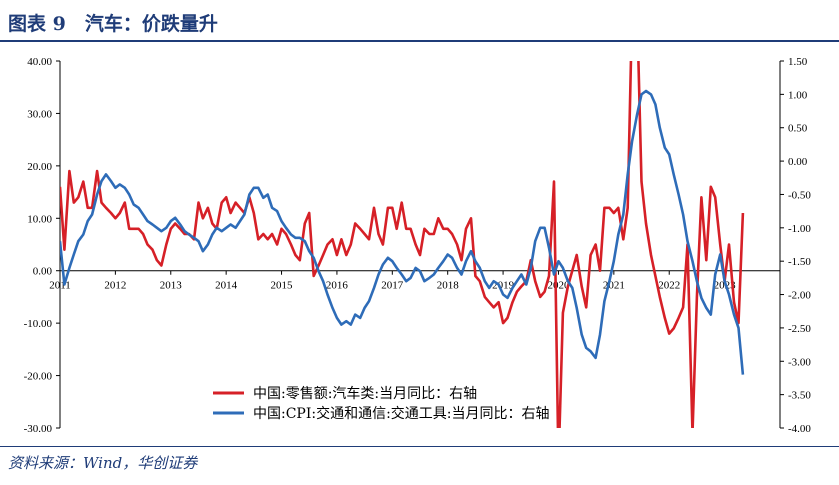  I want to click on right-tick-label: -2.50, so click(799, 329).